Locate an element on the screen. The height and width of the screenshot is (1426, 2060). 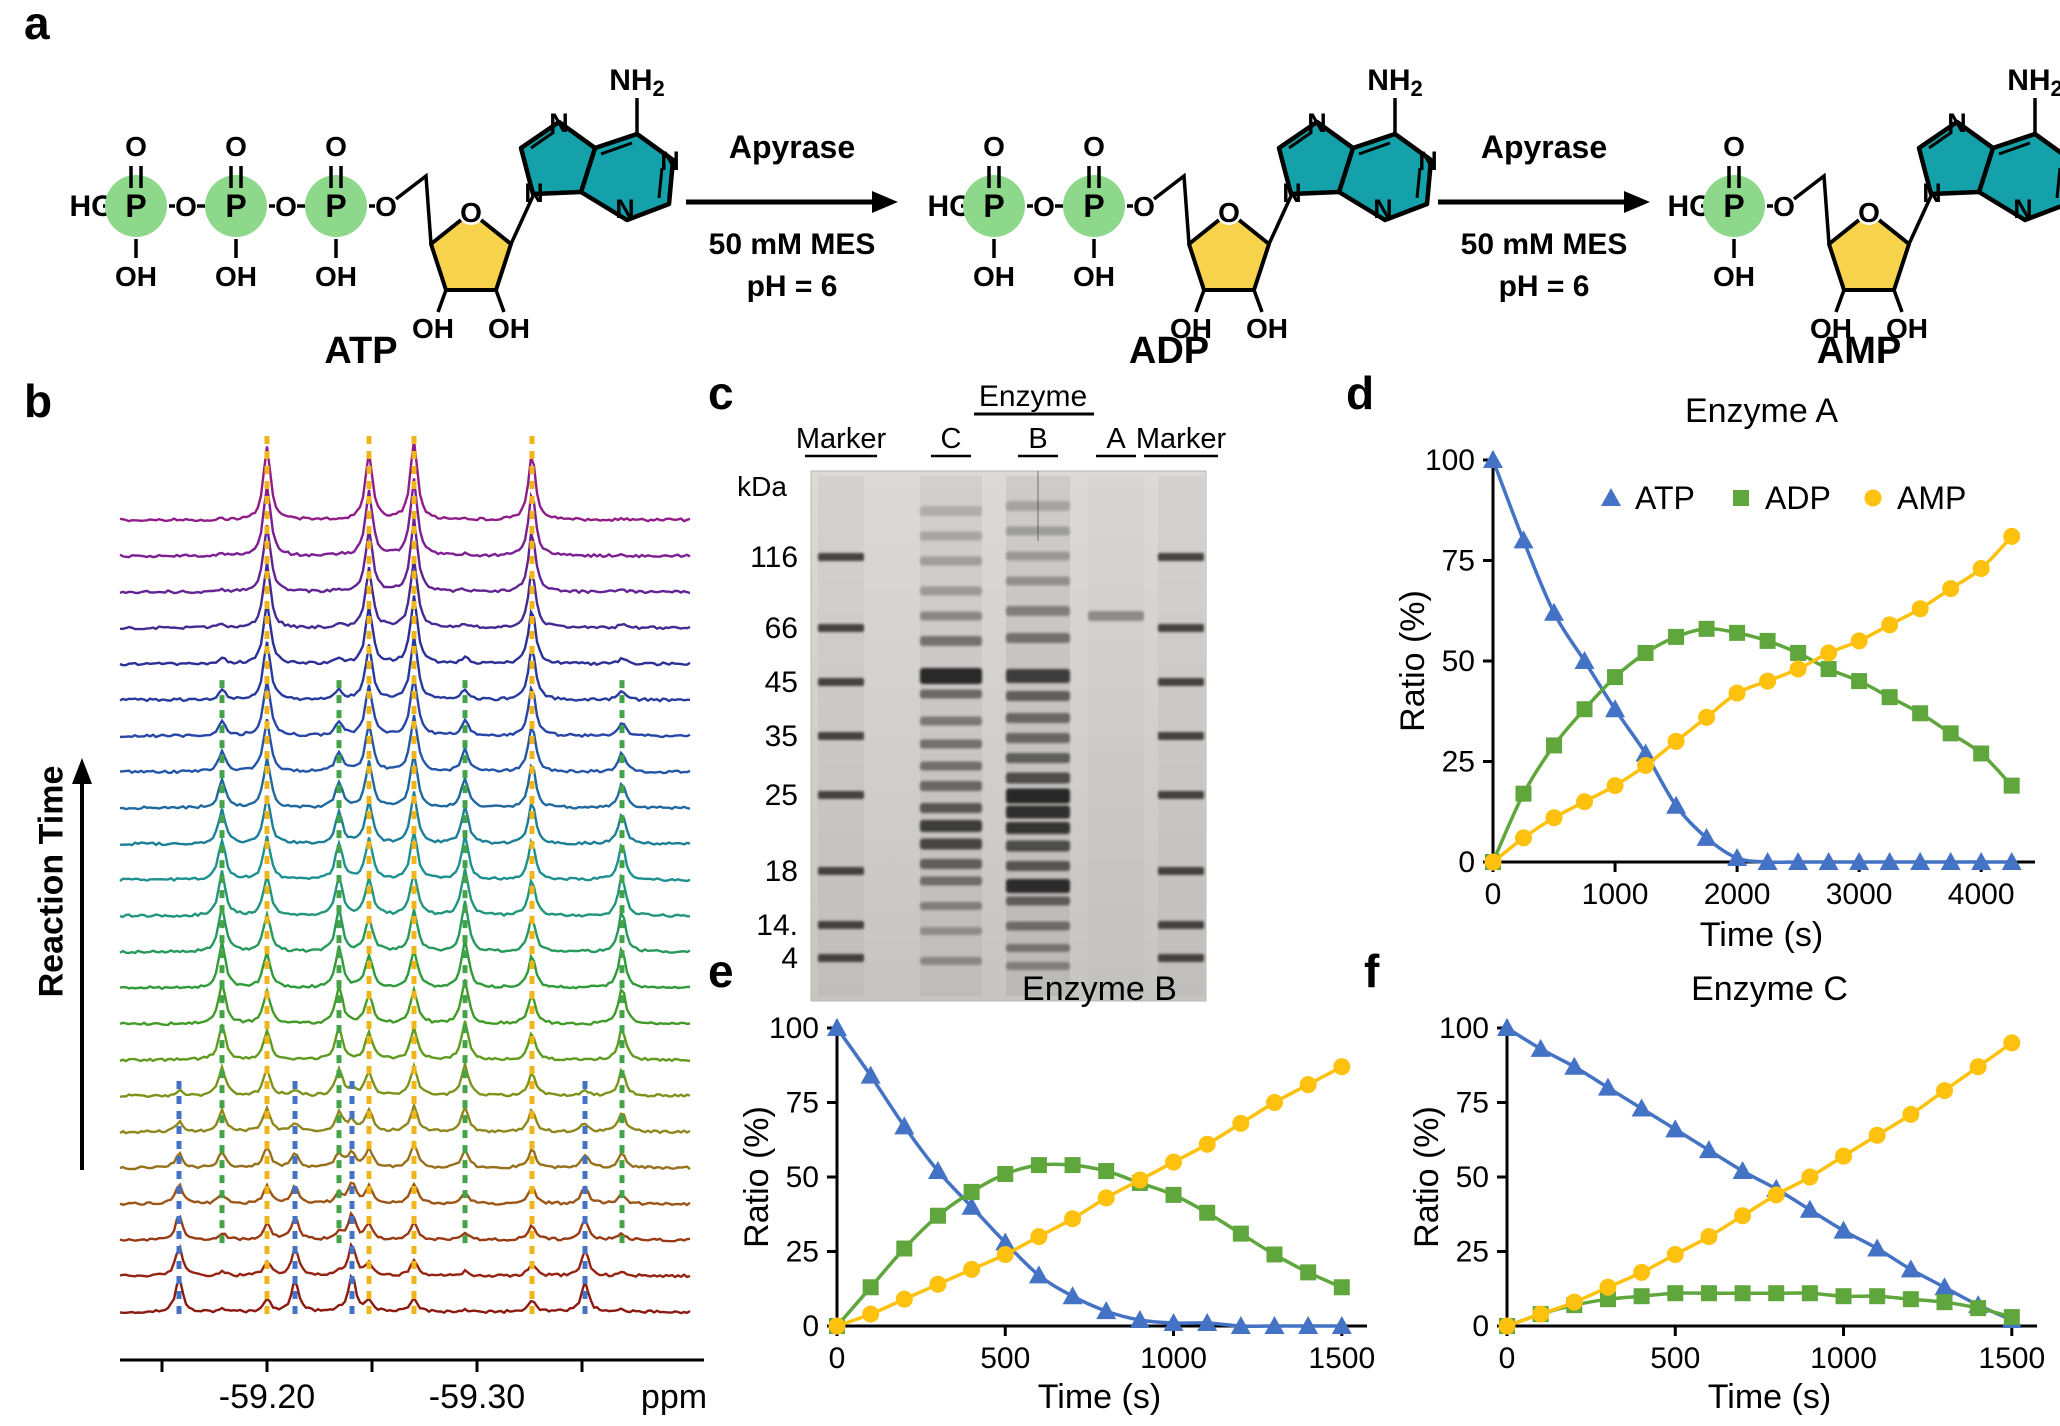
ring-oxygen-bg is located at coordinates (471, 212).